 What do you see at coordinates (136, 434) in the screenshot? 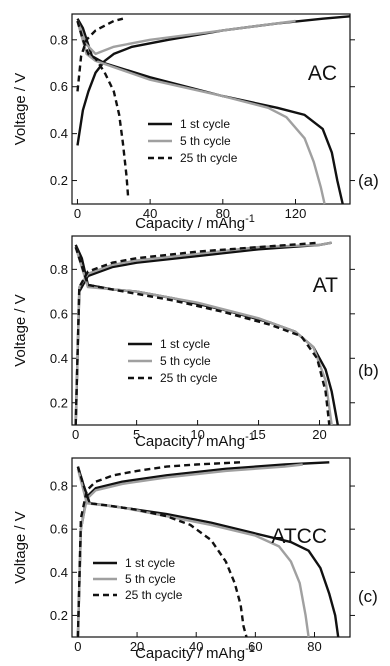
I see `x-tick-label: 5` at bounding box center [136, 434].